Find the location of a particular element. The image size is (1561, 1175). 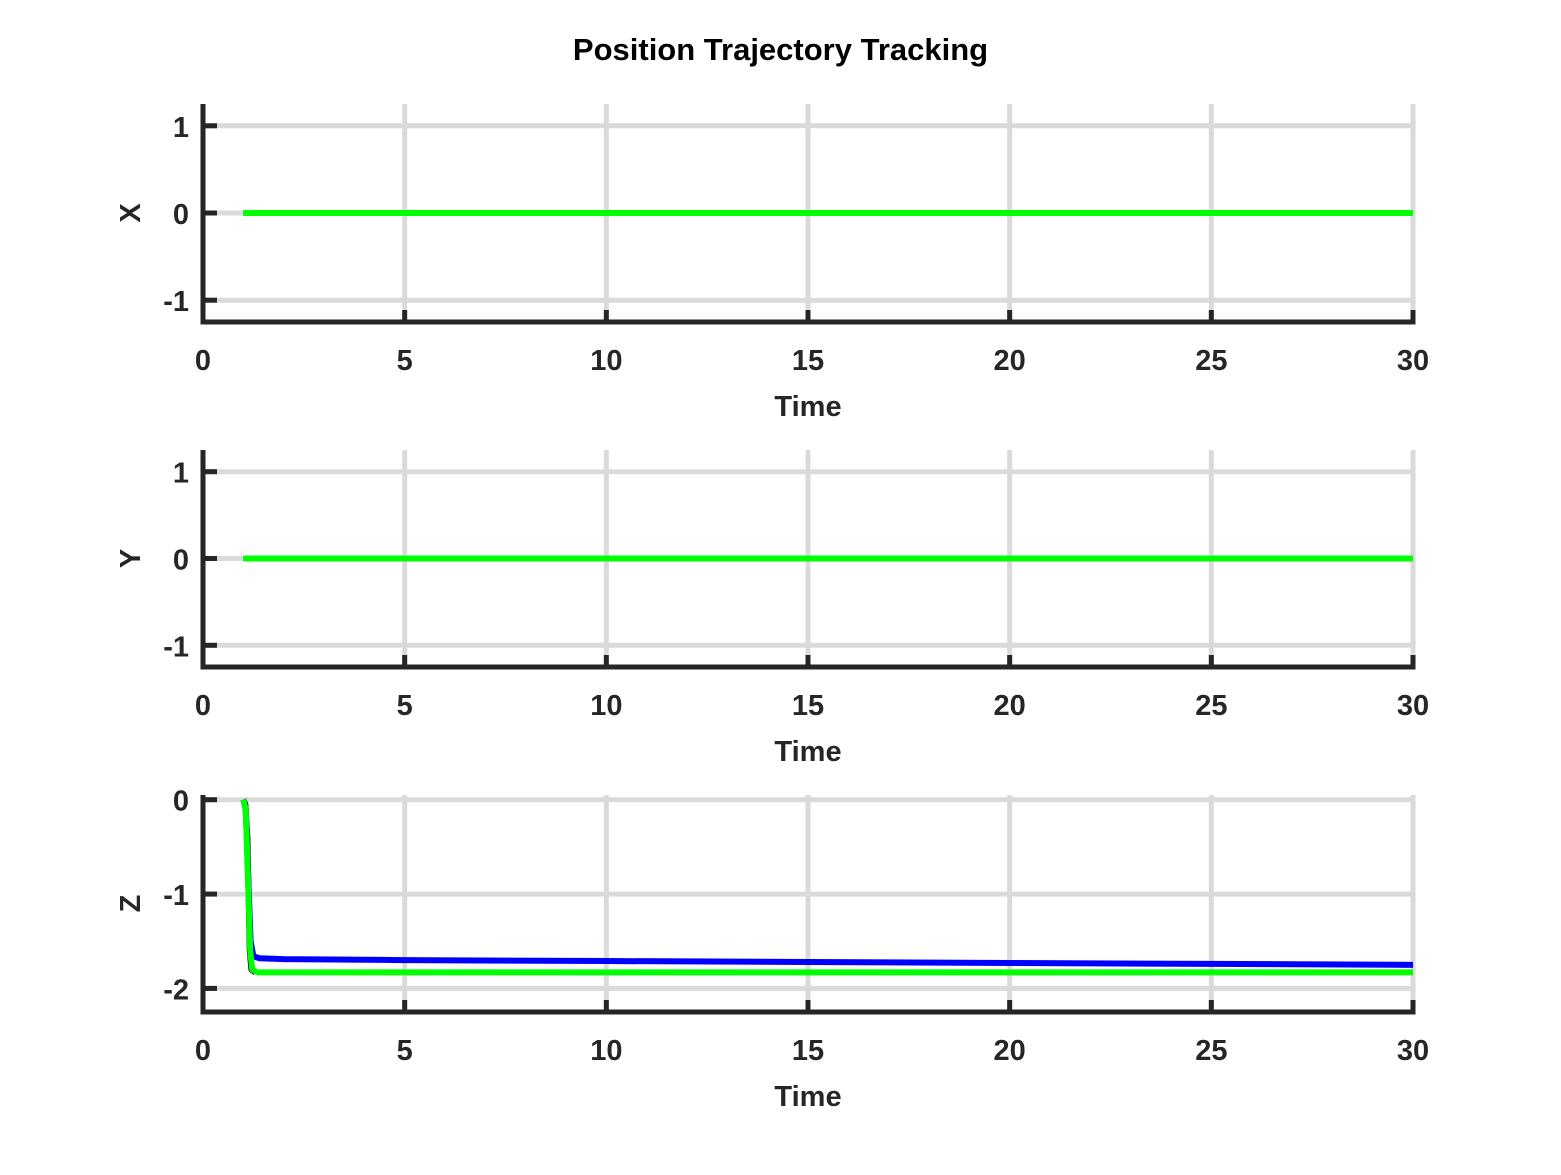

y-axis-label: Z is located at coordinates (131, 904).